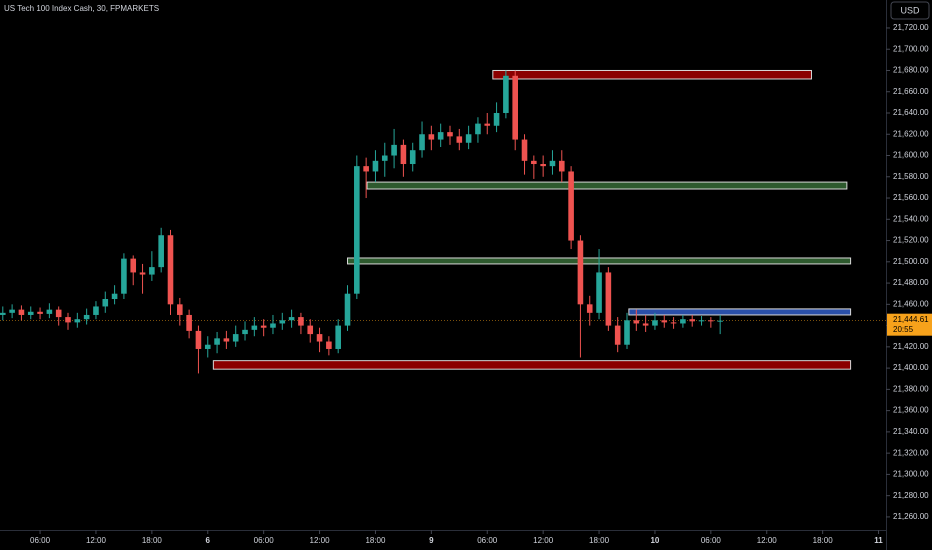 The width and height of the screenshot is (932, 550). I want to click on y-tick-label: 21,420.00, so click(911, 346).